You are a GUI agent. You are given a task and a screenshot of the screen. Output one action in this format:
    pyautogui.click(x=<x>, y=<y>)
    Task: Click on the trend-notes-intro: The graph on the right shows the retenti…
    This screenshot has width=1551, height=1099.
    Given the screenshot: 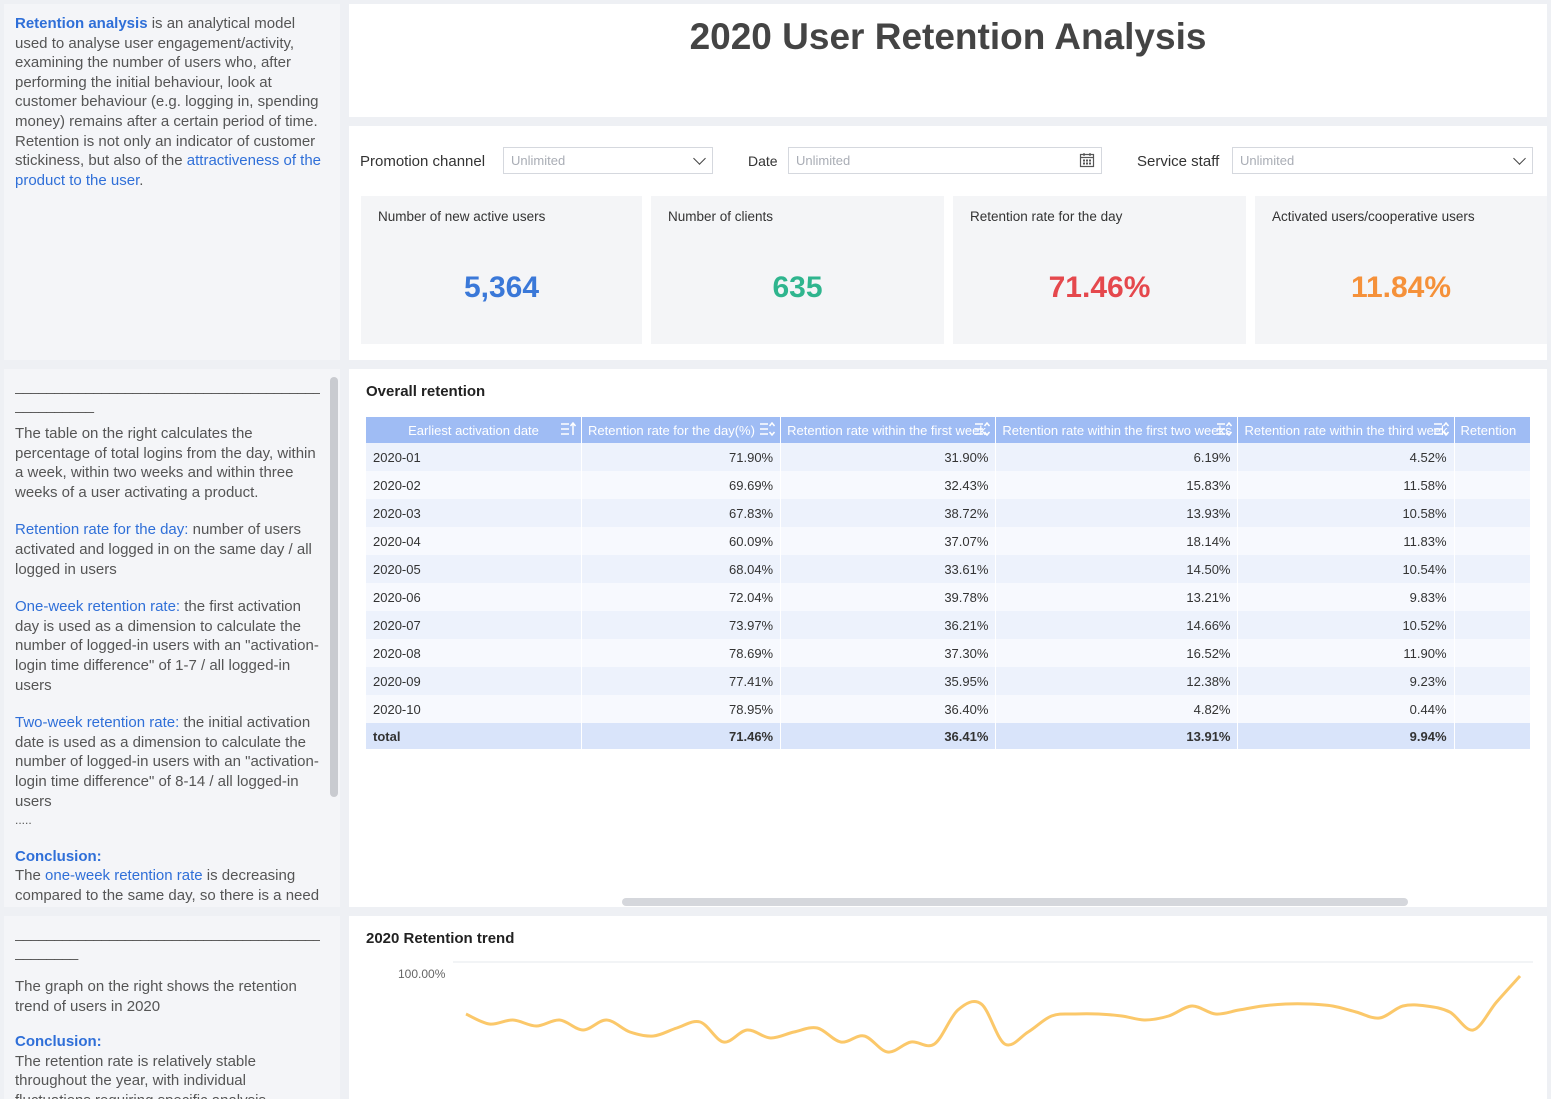 What is the action you would take?
    pyautogui.click(x=156, y=996)
    